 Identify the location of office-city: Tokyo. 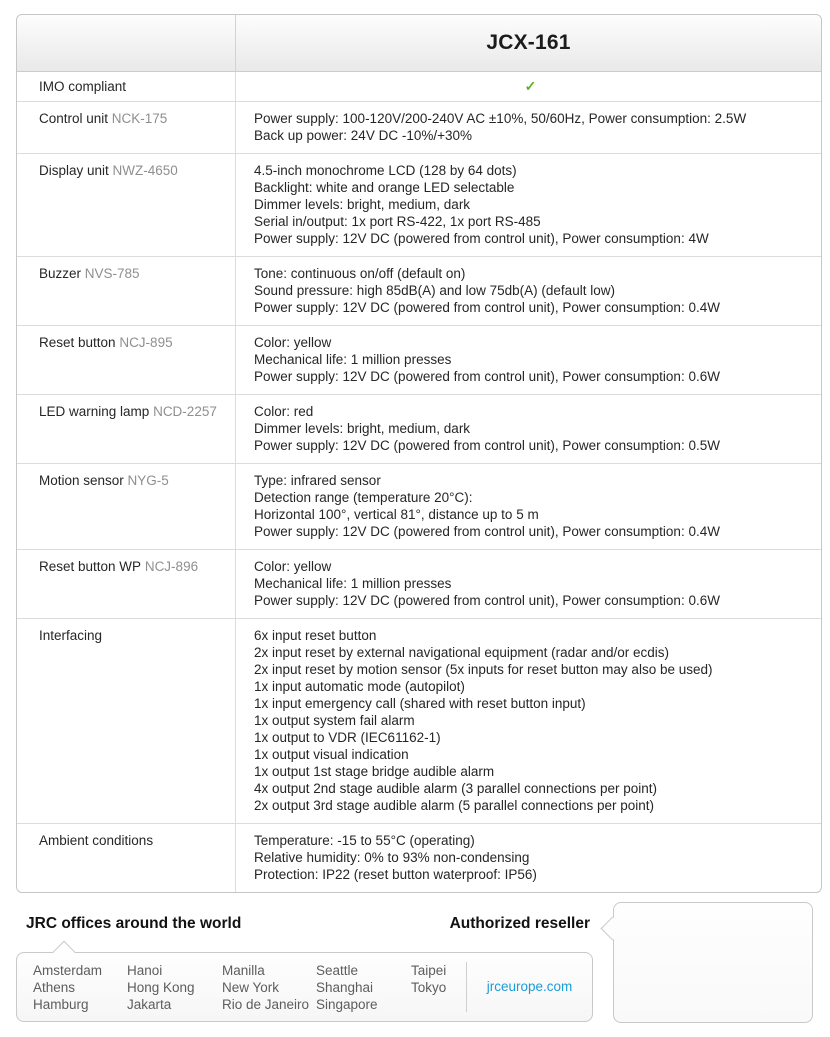
(429, 987).